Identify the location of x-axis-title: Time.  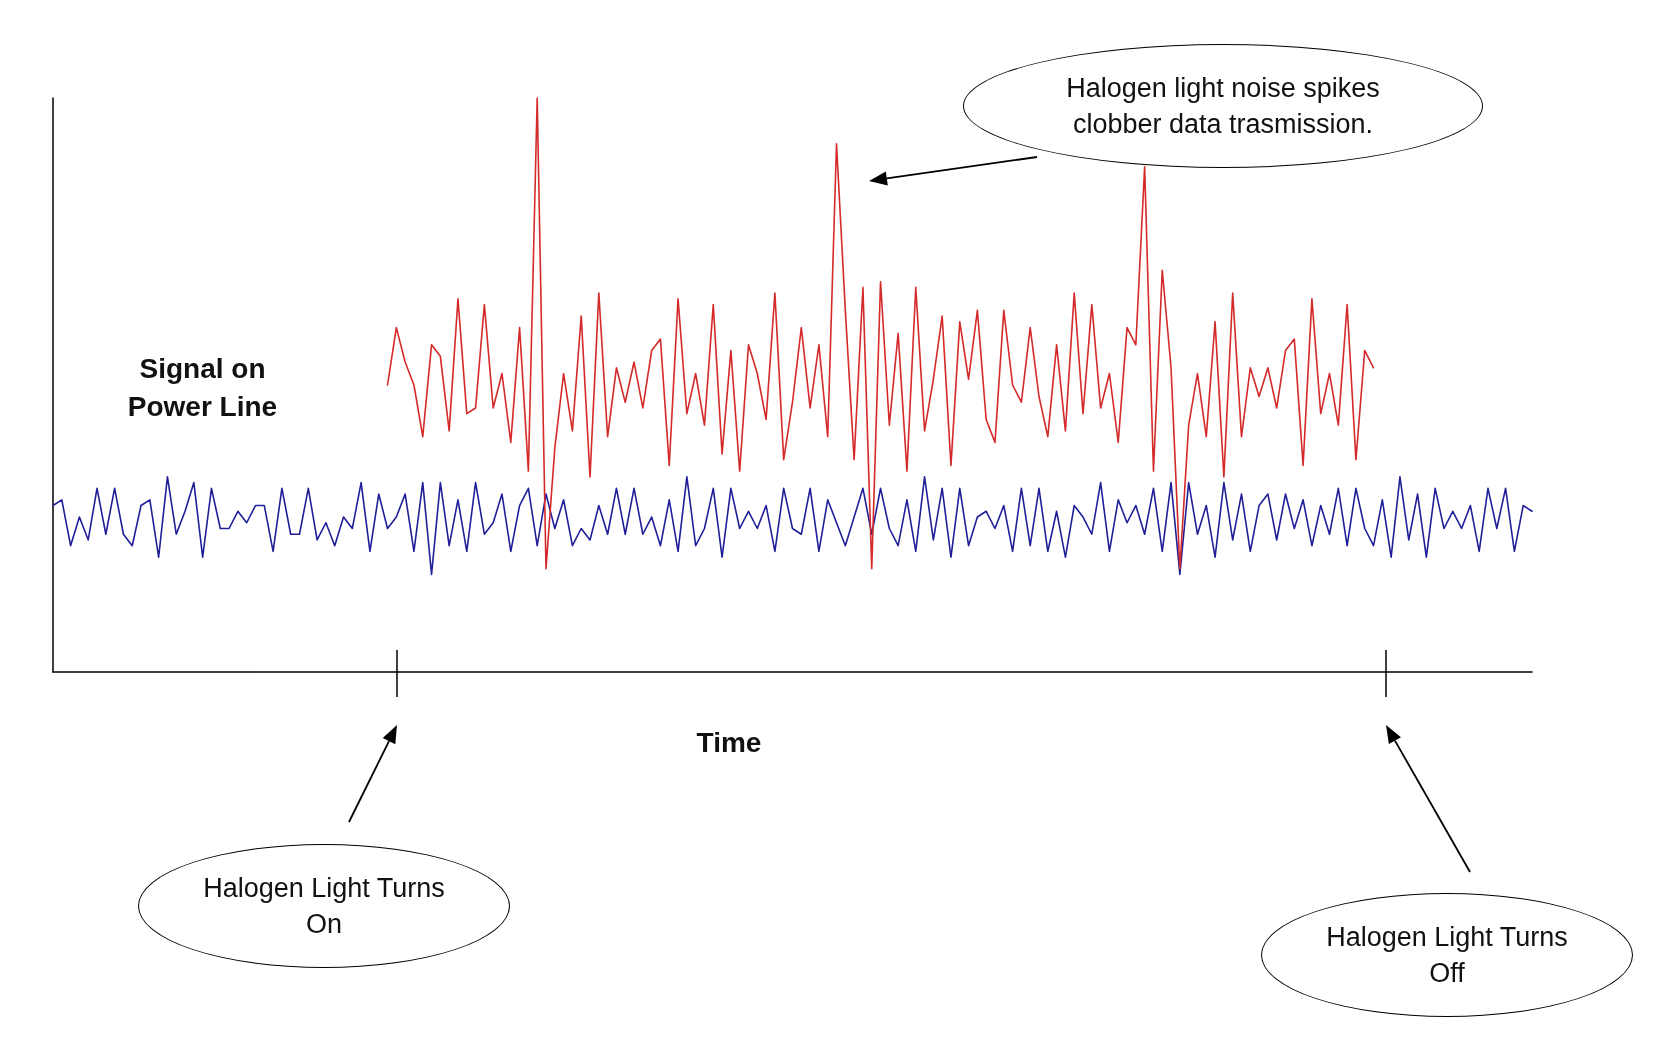
(729, 743).